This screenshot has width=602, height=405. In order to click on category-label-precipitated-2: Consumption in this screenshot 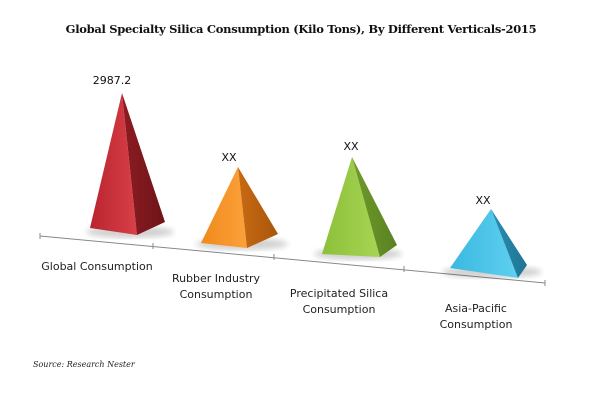, I will do `click(339, 309)`.